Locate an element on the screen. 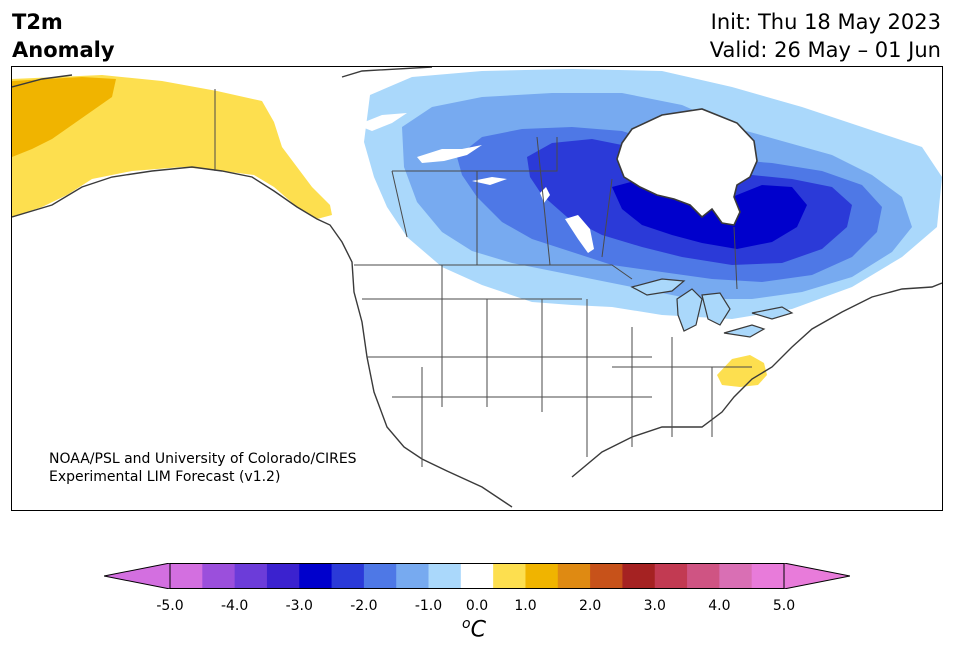 This screenshot has width=953, height=656. colorbar-tick-label: 1.0 is located at coordinates (525, 606).